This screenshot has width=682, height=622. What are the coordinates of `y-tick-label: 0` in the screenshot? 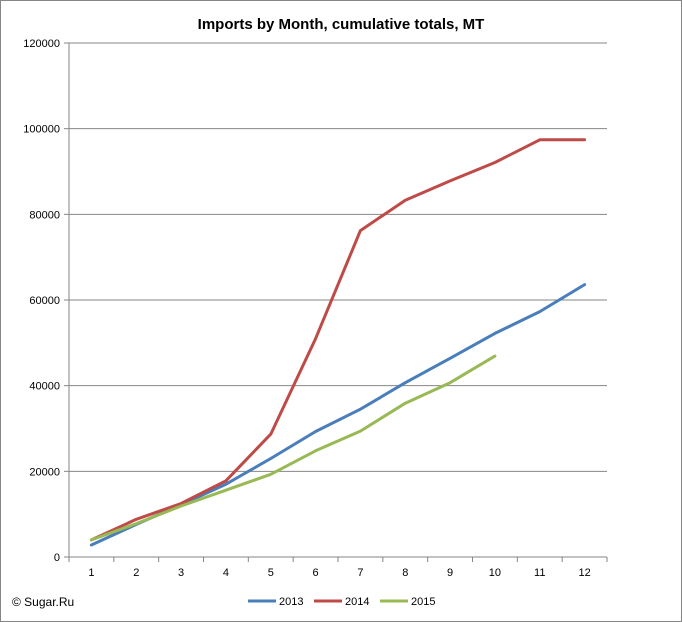 It's located at (57, 558).